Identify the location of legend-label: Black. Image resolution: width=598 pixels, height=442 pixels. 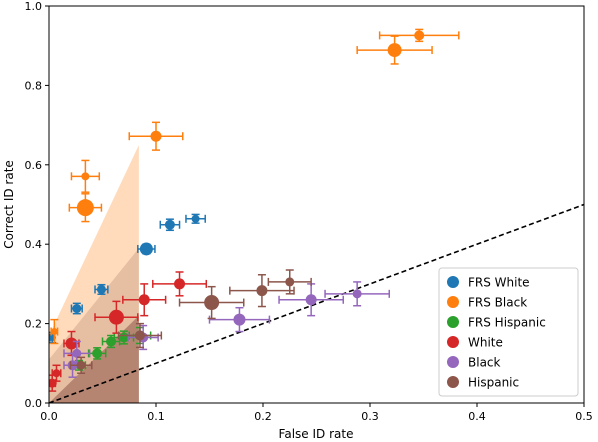
(484, 363).